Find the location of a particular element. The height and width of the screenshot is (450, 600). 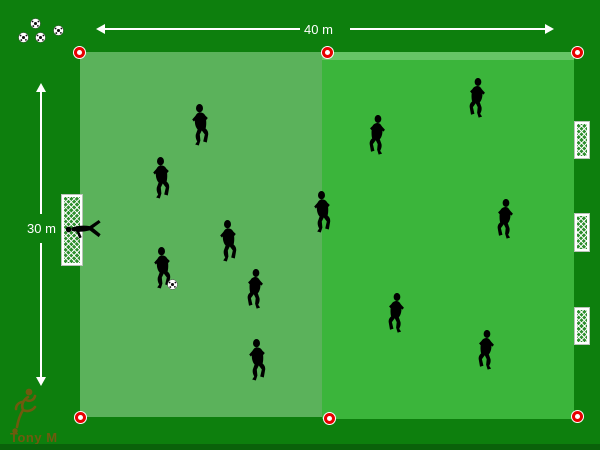

bottom-edge-strip is located at coordinates (300, 447).